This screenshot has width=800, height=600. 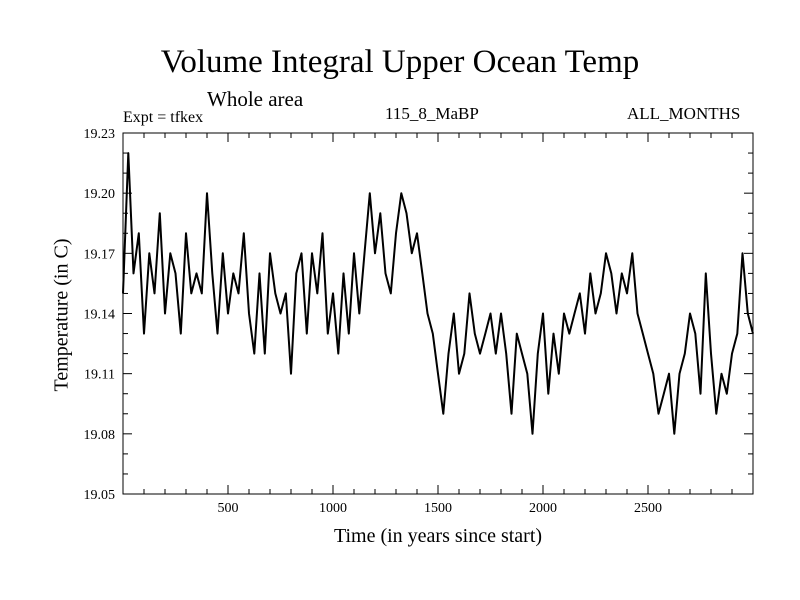 I want to click on run-label: 115_8_MaBP, so click(x=432, y=113).